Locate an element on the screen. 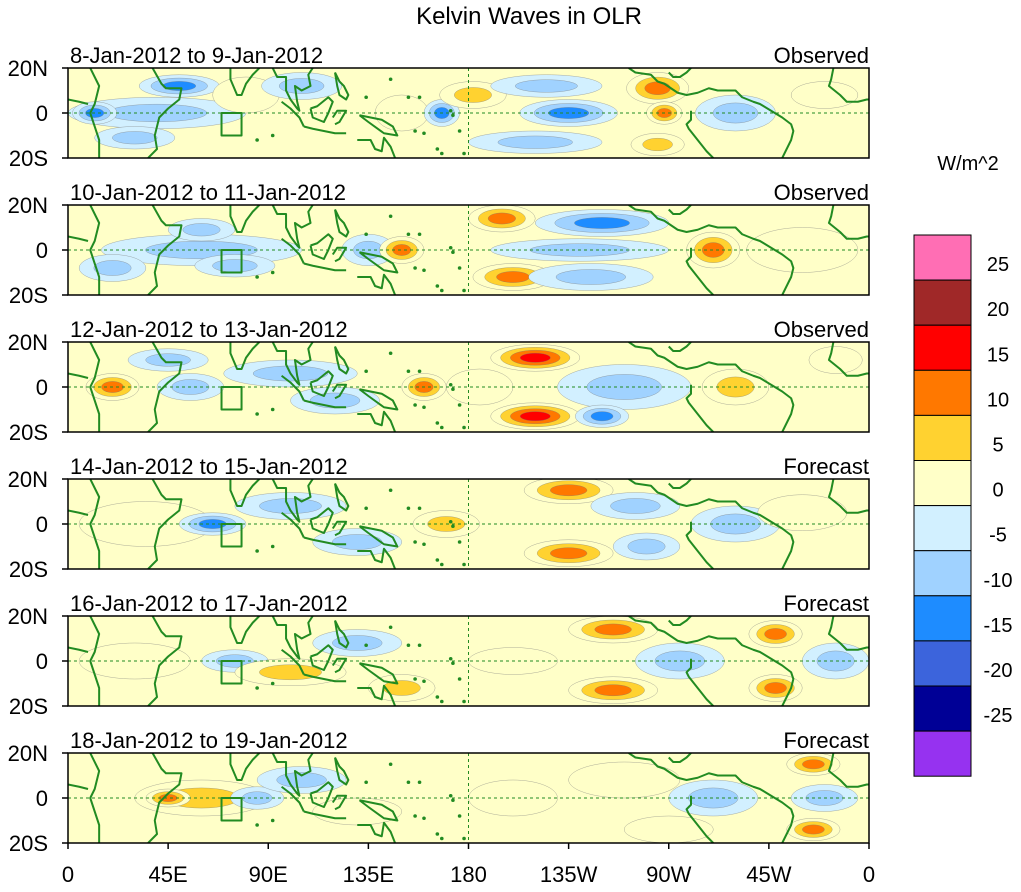 The height and width of the screenshot is (892, 1021). panel-status: Forecast is located at coordinates (826, 740).